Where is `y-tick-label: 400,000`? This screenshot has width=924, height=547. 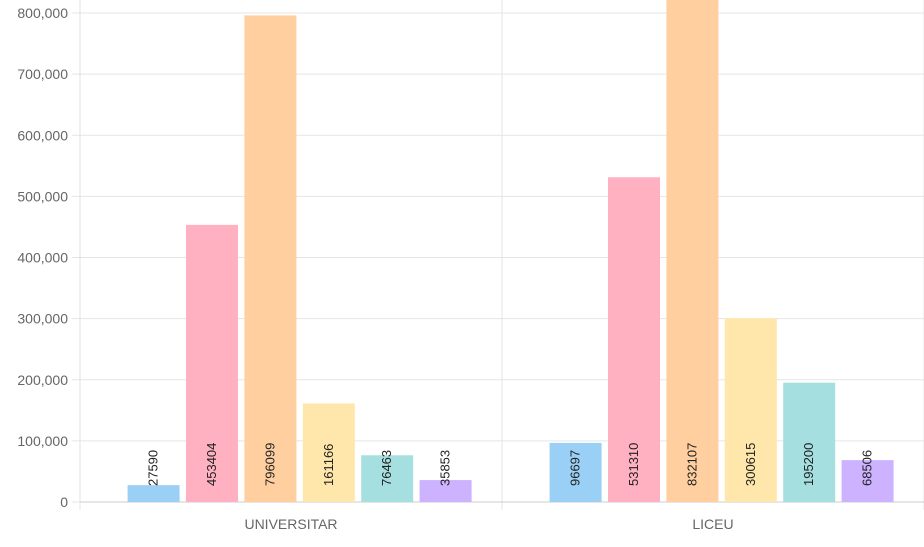
y-tick-label: 400,000 is located at coordinates (42, 258).